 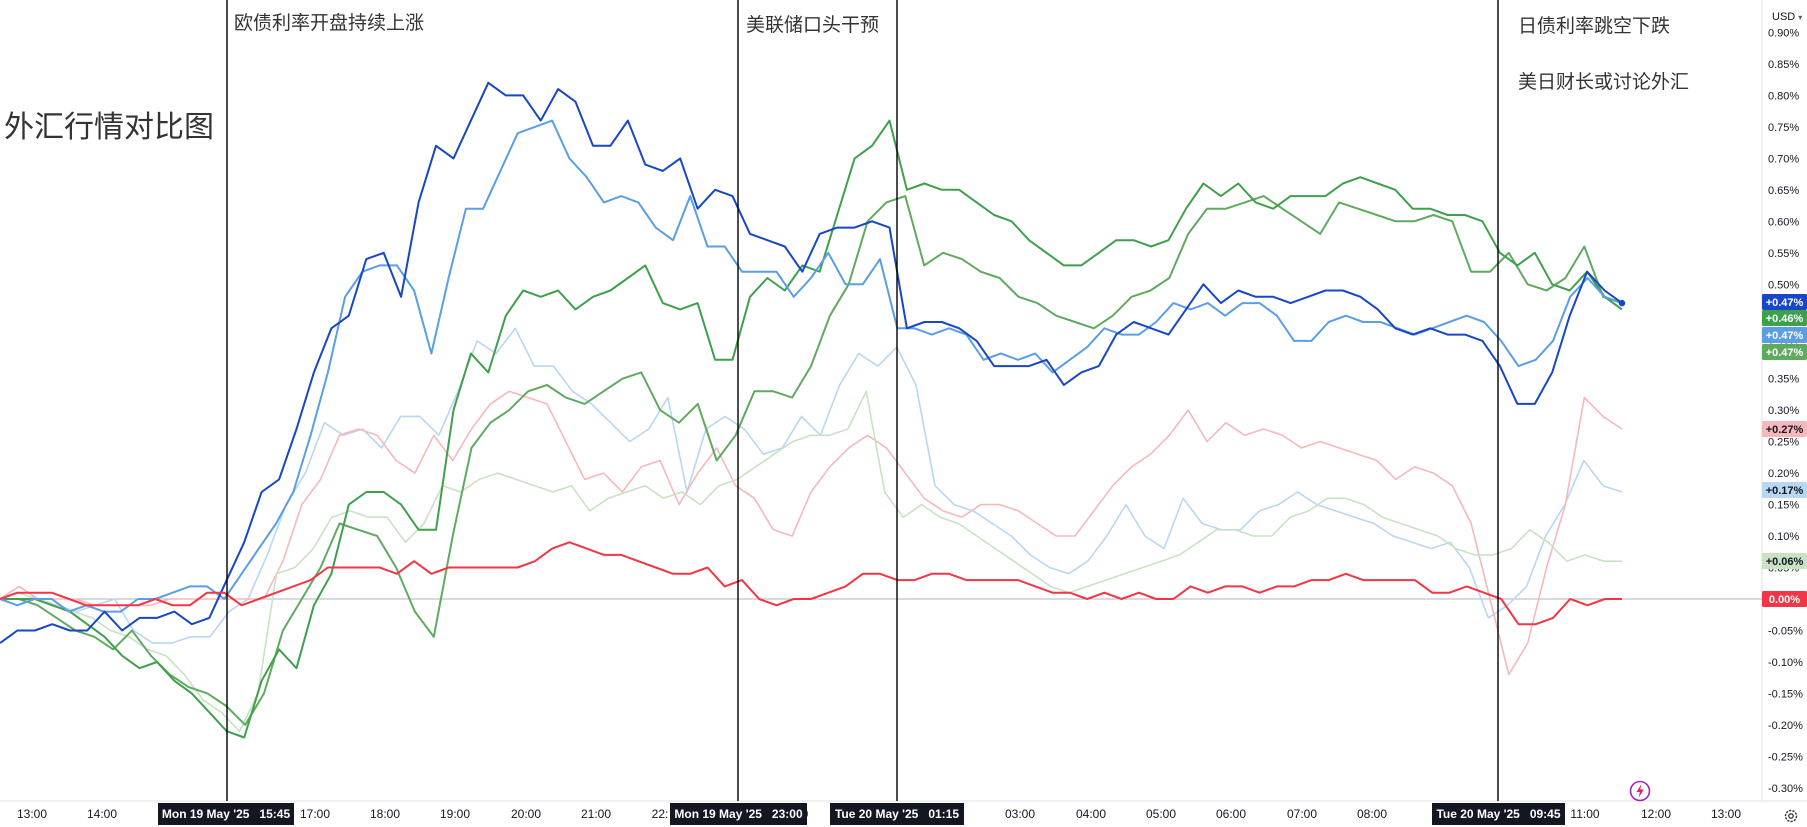 I want to click on series-end-dot, so click(x=1622, y=303).